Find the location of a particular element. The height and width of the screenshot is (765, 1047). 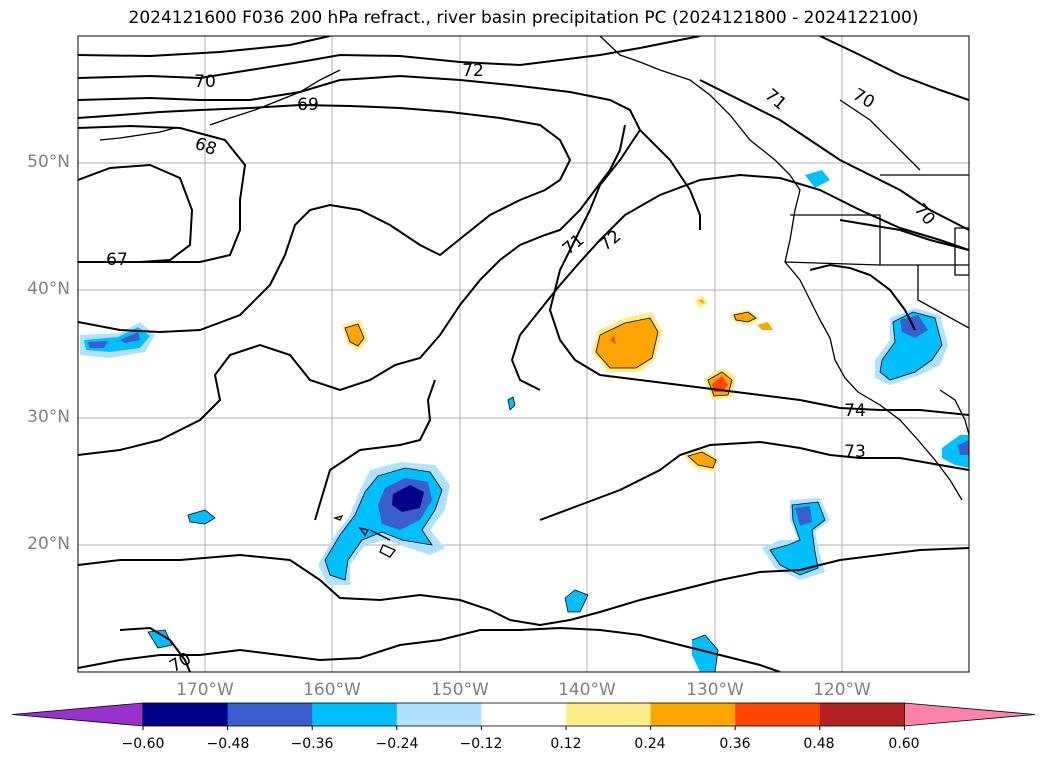

colorbar-extend-high is located at coordinates (970, 714).